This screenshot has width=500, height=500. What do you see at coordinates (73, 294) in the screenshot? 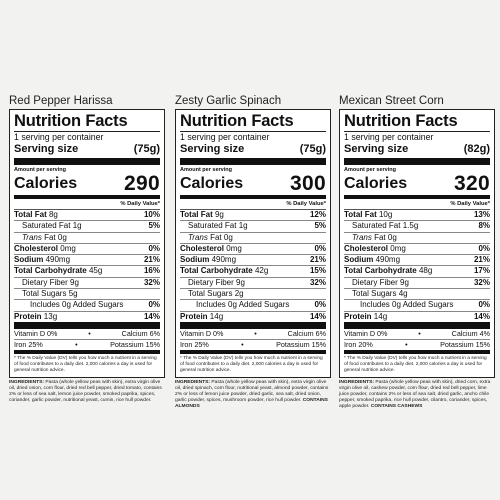
I see `nutrient-amount: 5g` at bounding box center [73, 294].